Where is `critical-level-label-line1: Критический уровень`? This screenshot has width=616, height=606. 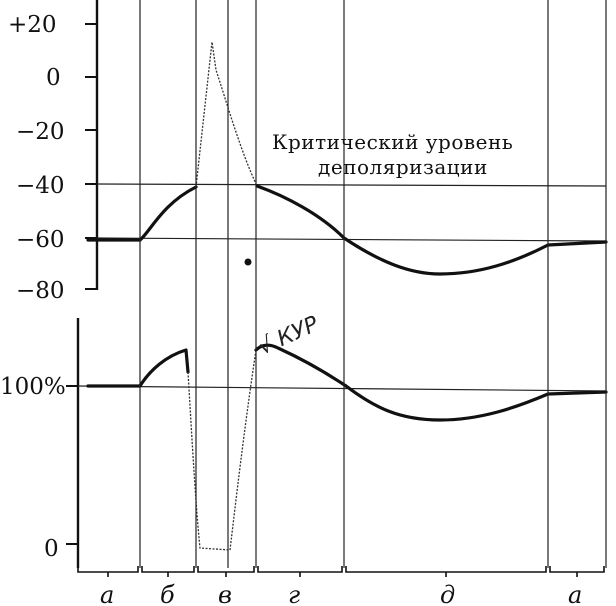
critical-level-label-line1: Критический уровень is located at coordinates (392, 142).